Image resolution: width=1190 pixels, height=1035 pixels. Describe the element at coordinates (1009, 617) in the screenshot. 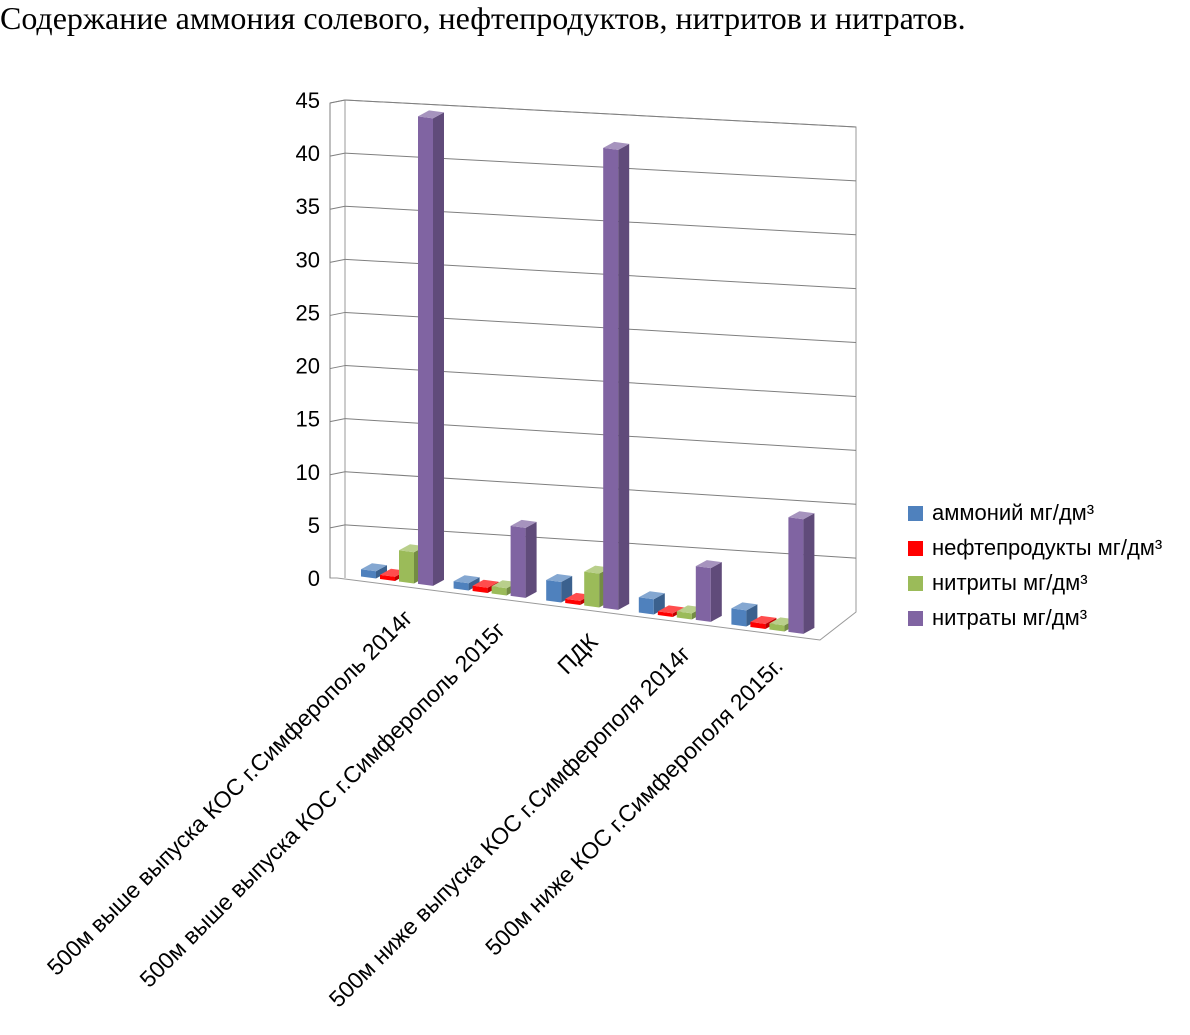

I see `legend-label: нитраты мг/дм³` at that location.